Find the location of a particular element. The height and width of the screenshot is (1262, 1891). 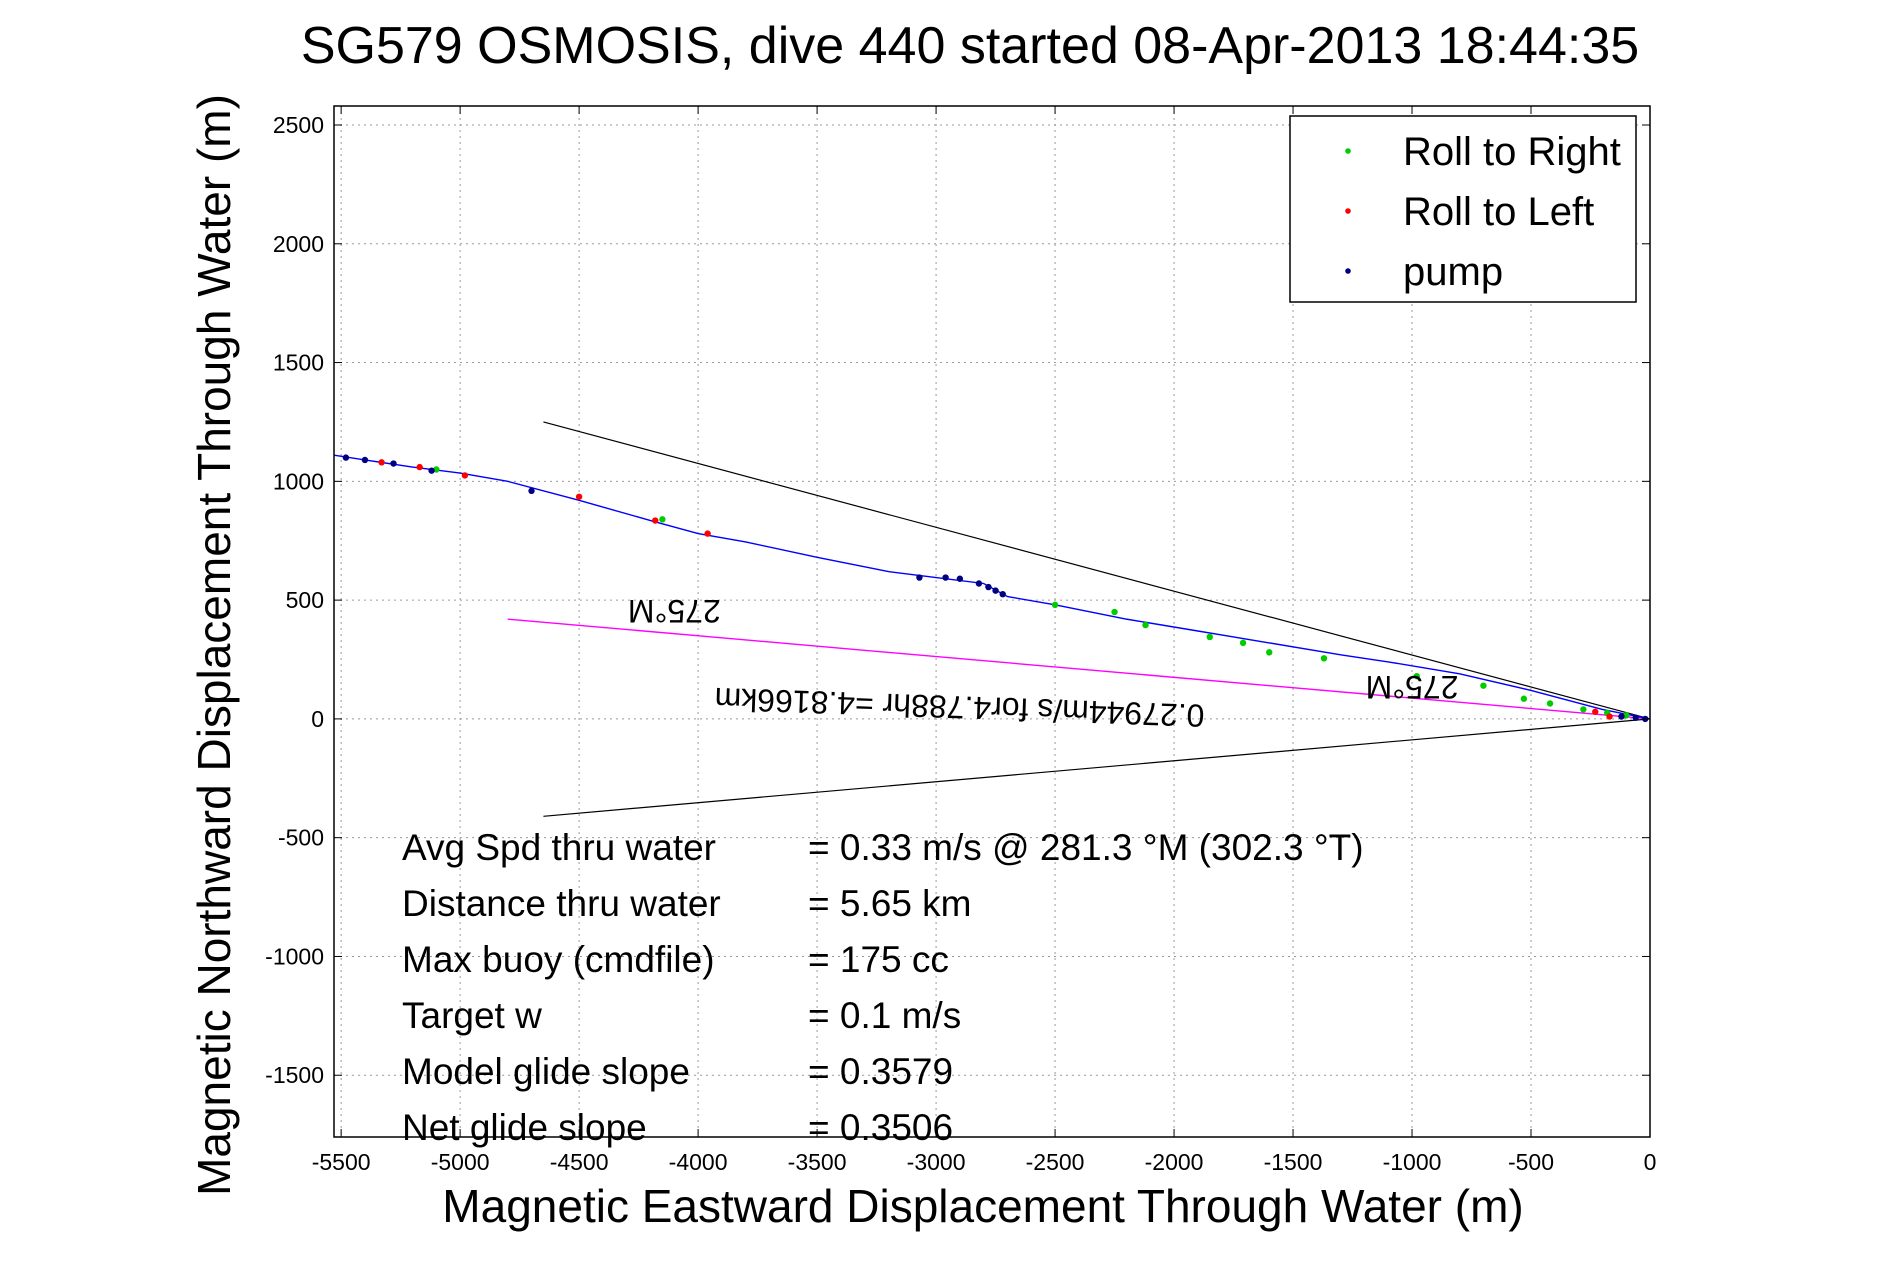

x-tick-label: 0 is located at coordinates (1650, 1162).